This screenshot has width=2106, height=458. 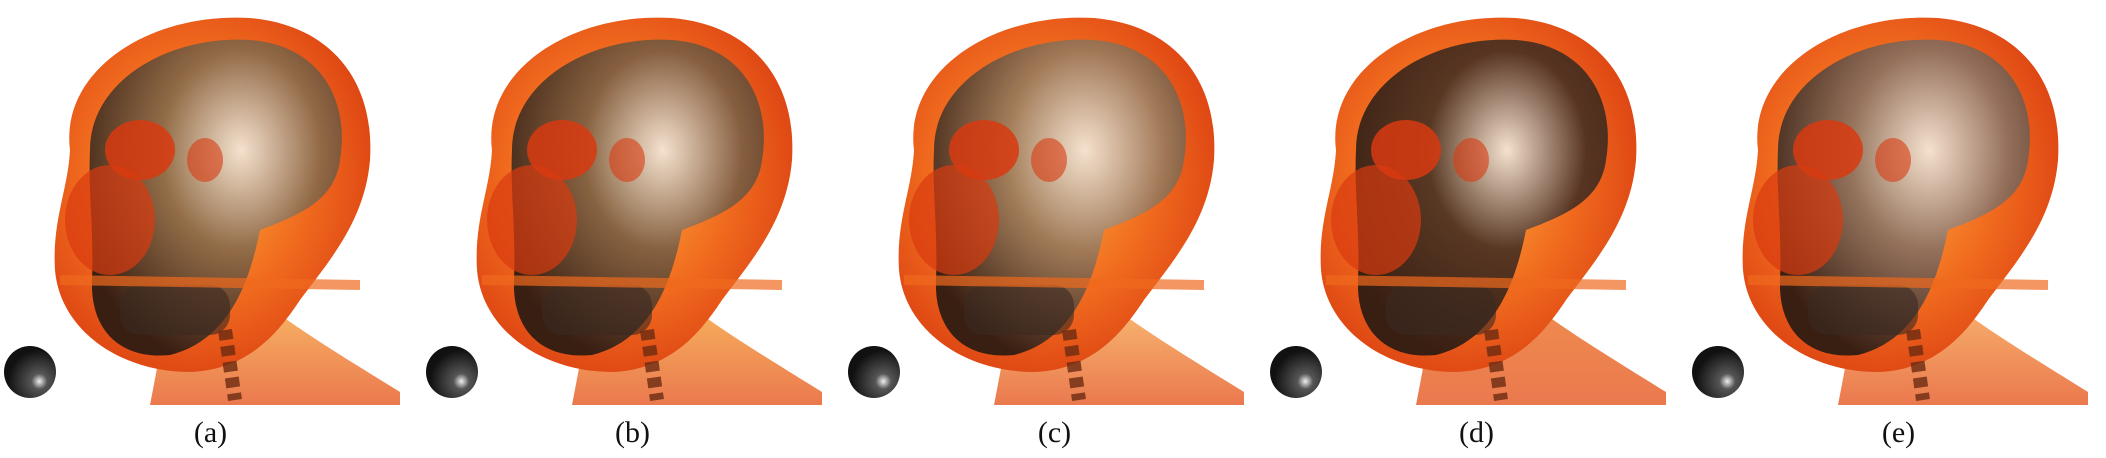 I want to click on panel-caption: (b), so click(x=632, y=432).